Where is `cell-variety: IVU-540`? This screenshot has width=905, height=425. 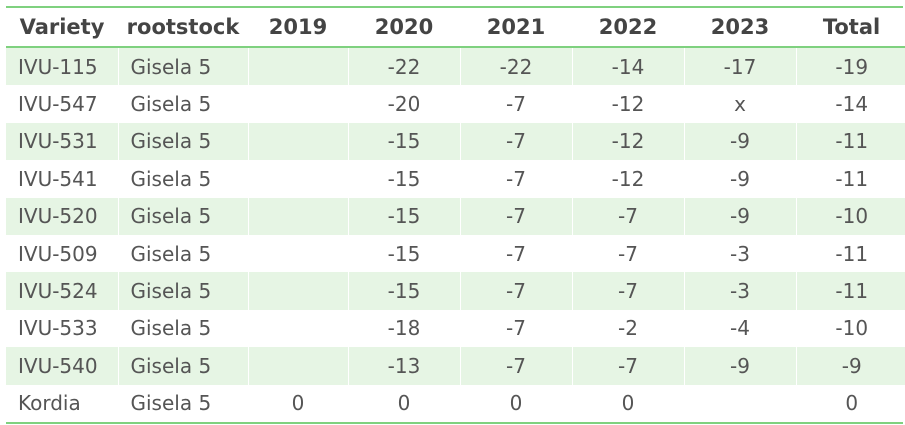 cell-variety: IVU-540 is located at coordinates (62, 366).